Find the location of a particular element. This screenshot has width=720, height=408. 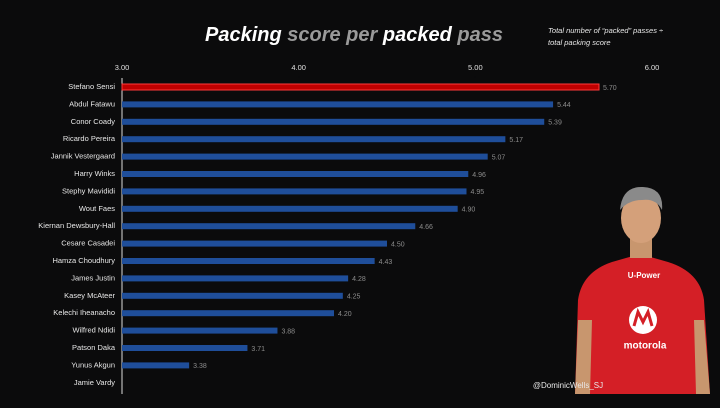

value-label: 4.66 is located at coordinates (426, 227).